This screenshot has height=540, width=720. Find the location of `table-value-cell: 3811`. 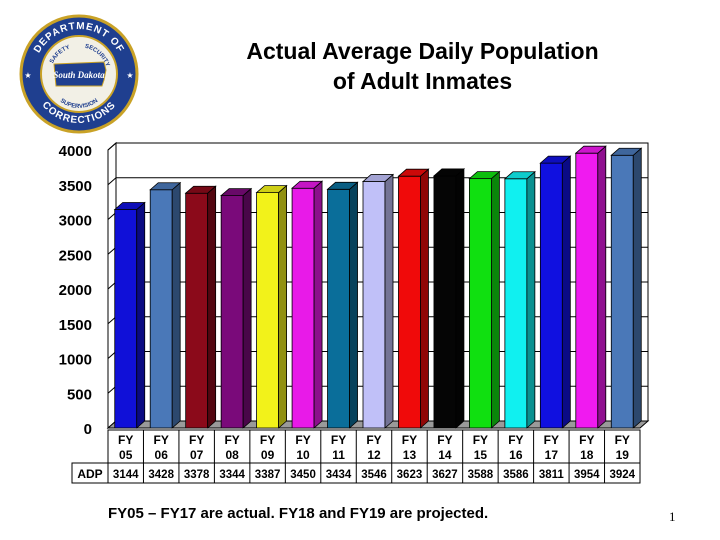

table-value-cell: 3811 is located at coordinates (552, 475).